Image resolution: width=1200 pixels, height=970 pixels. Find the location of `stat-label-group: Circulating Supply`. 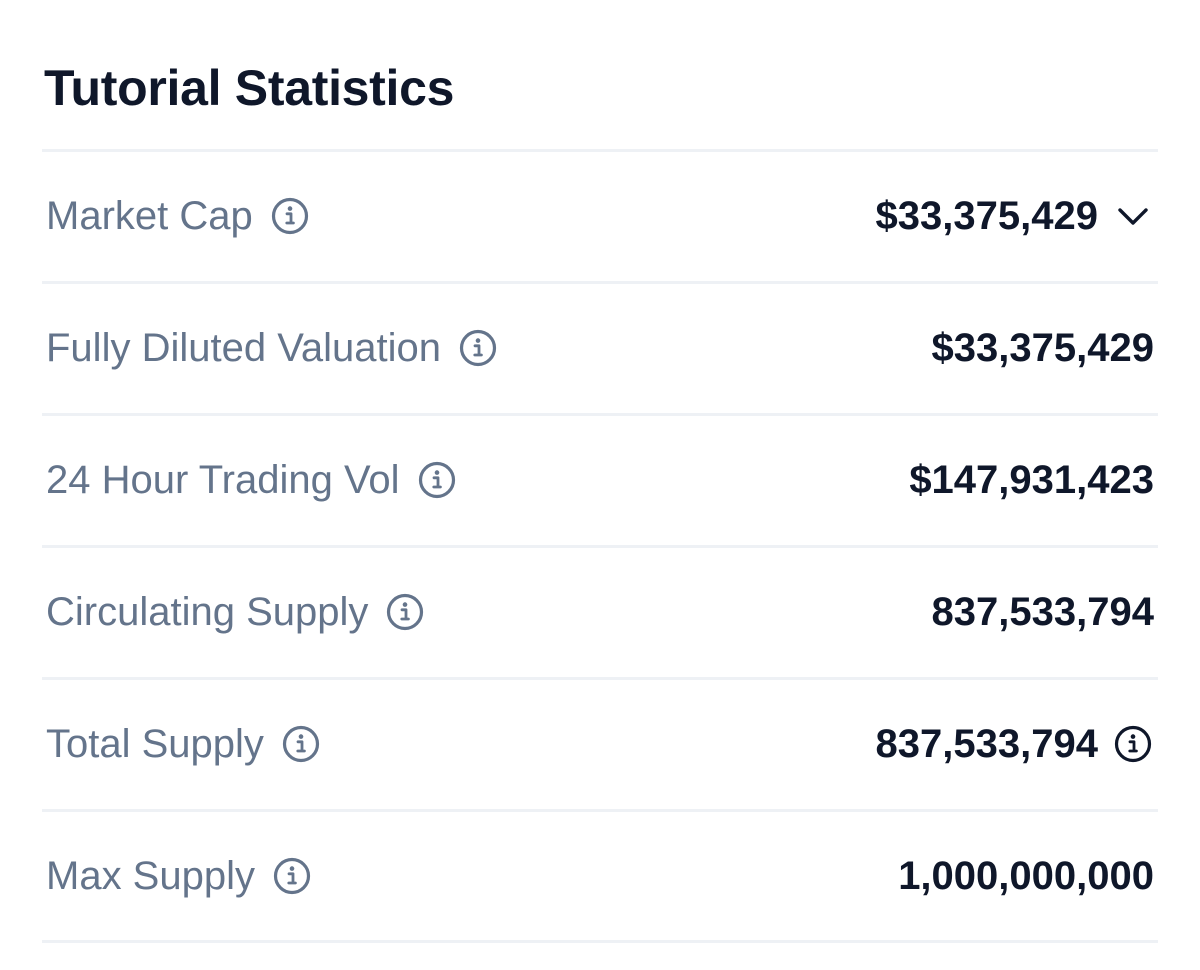

stat-label-group: Circulating Supply is located at coordinates (234, 612).